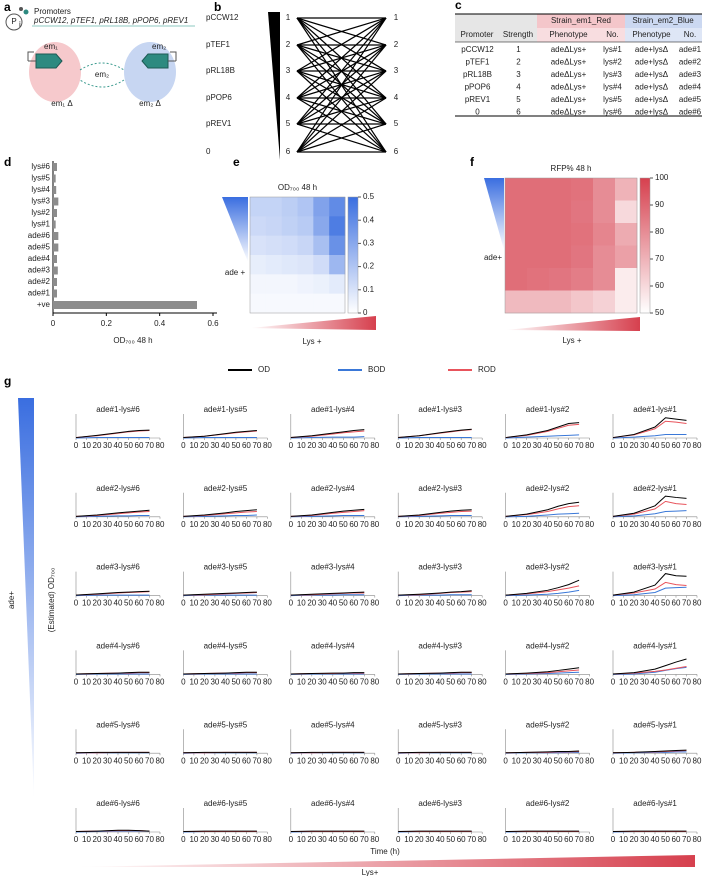 This screenshot has height=876, width=708. I want to click on heatmap-row-label: ade +, so click(235, 272).